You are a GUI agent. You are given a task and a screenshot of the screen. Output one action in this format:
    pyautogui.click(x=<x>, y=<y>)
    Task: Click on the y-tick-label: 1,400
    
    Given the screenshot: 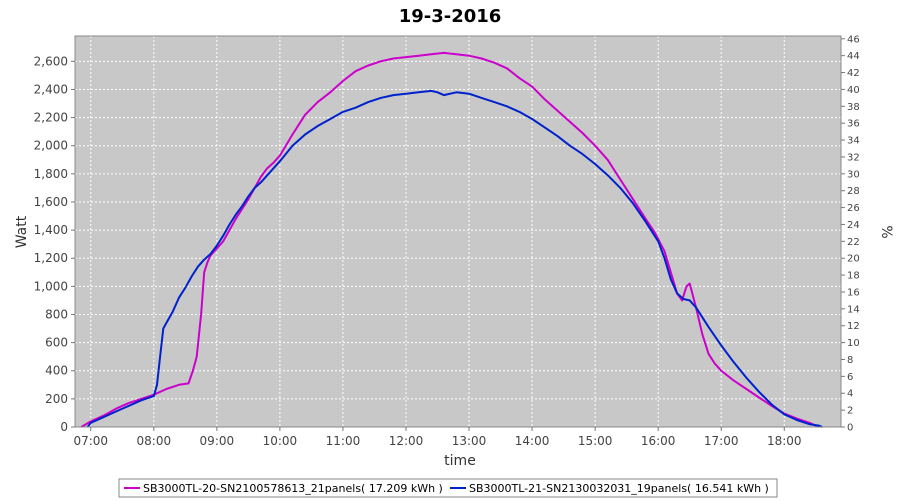 What is the action you would take?
    pyautogui.click(x=51, y=230)
    